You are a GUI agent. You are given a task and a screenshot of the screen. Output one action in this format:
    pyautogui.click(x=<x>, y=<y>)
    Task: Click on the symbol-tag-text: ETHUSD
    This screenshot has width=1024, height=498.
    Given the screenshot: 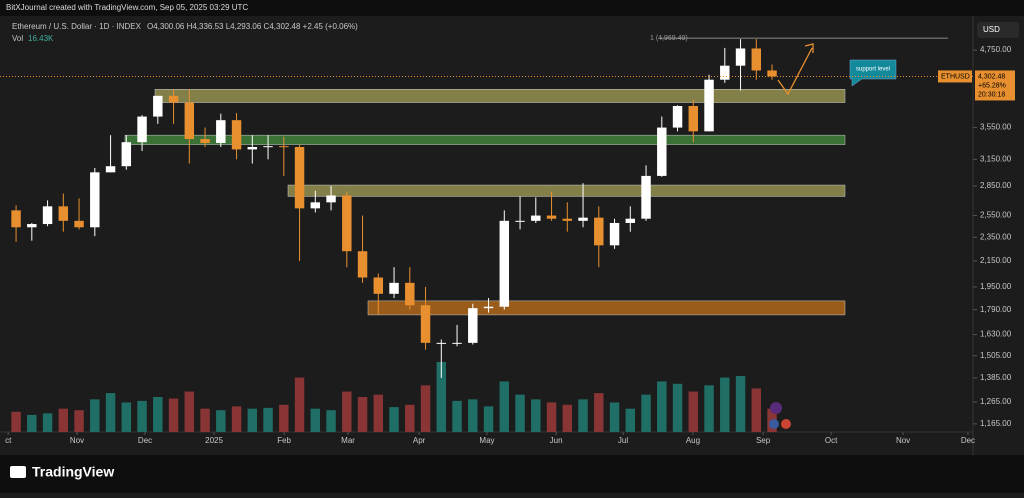 What is the action you would take?
    pyautogui.click(x=955, y=76)
    